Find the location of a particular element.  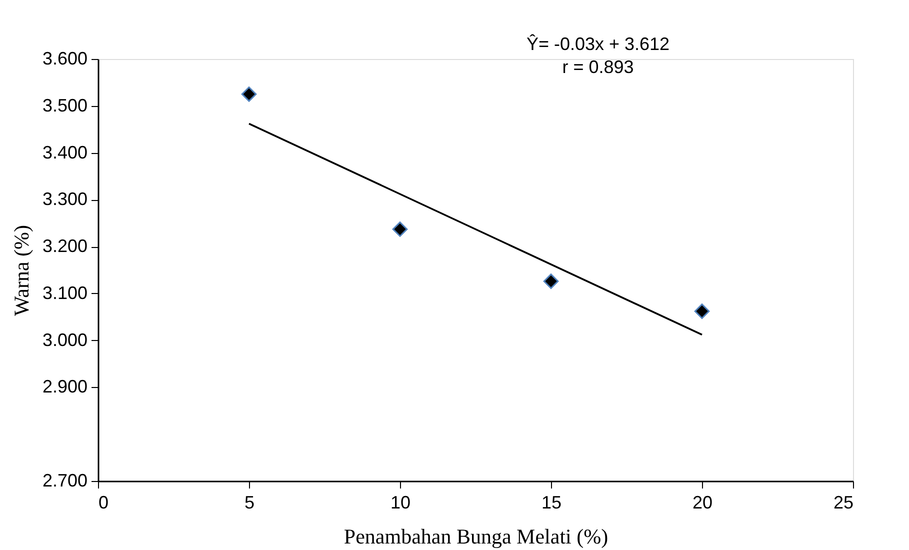

x-tick-label: 5 is located at coordinates (249, 502).